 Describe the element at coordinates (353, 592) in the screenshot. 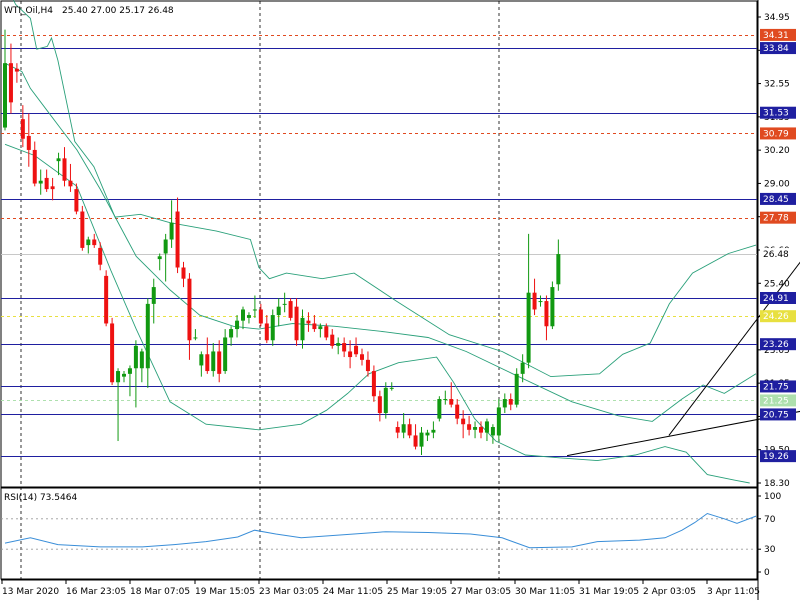

I see `time-tick-label: 24 Mar 11:05` at that location.